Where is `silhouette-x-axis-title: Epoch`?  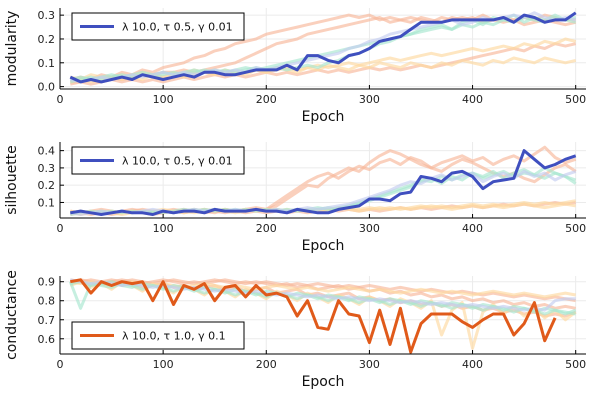 silhouette-x-axis-title: Epoch is located at coordinates (323, 246).